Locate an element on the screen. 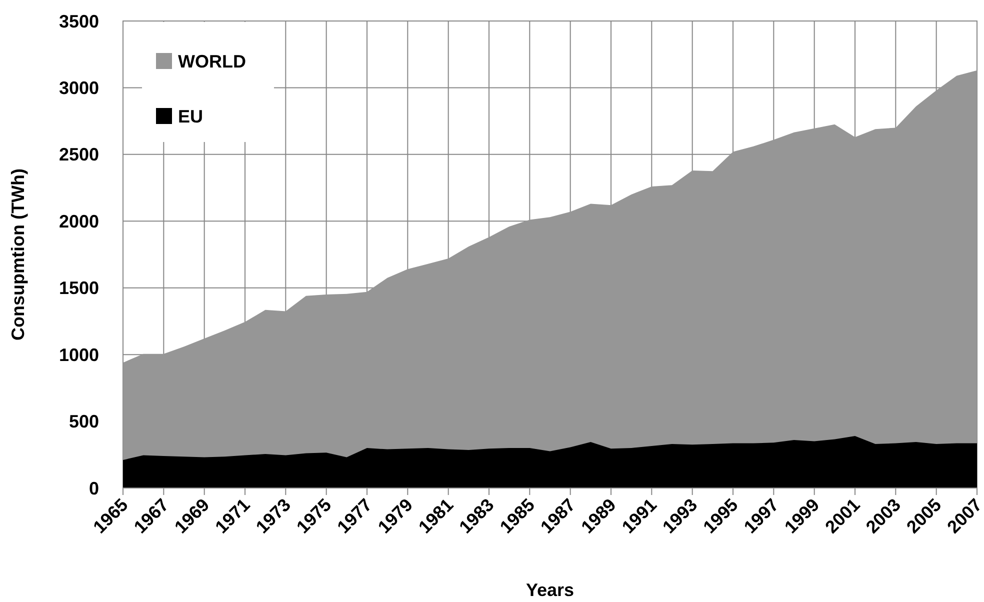 The width and height of the screenshot is (984, 602). legend-label: WORLD is located at coordinates (212, 61).